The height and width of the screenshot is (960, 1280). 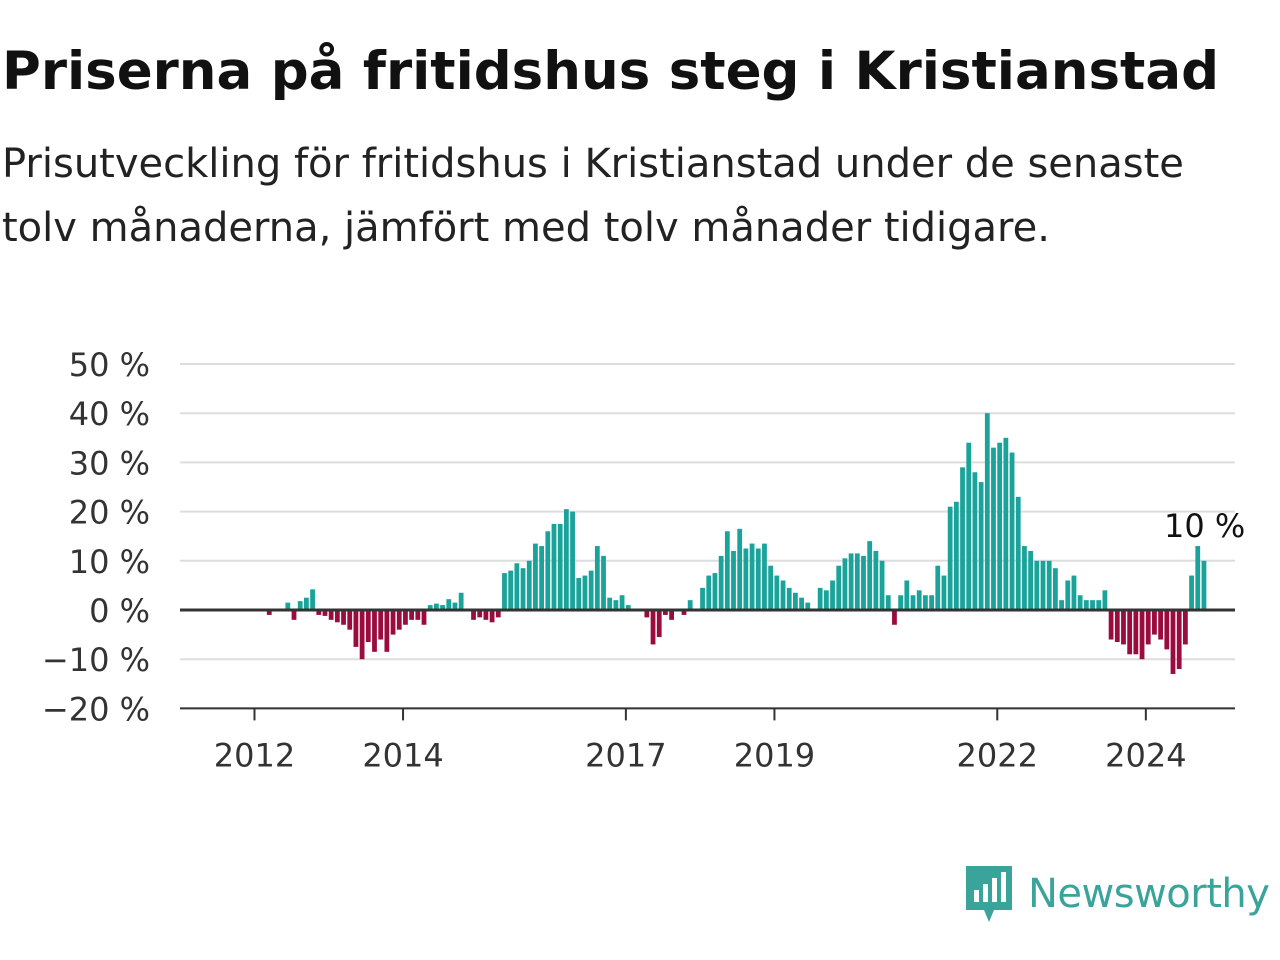 I want to click on newsworthy-logo-icon, so click(x=989, y=894).